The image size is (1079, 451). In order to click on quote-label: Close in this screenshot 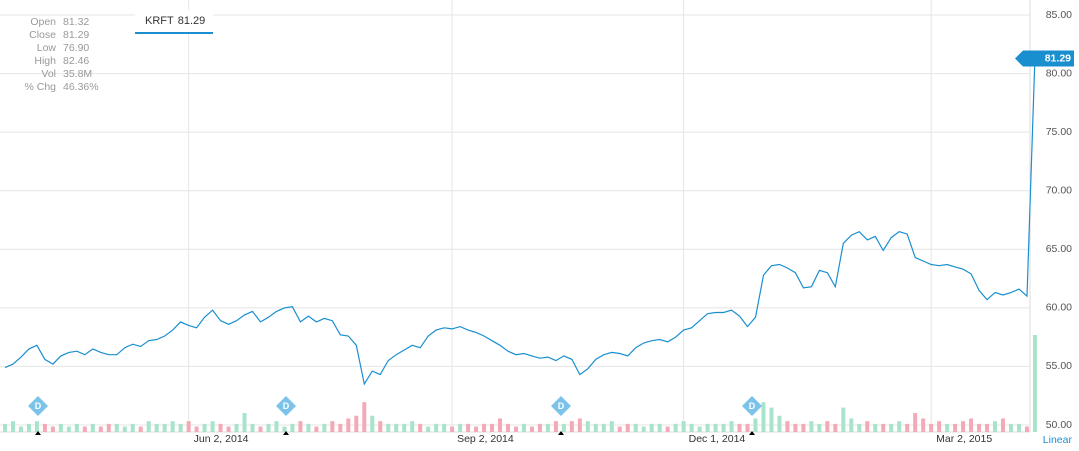, I will do `click(42, 35)`.